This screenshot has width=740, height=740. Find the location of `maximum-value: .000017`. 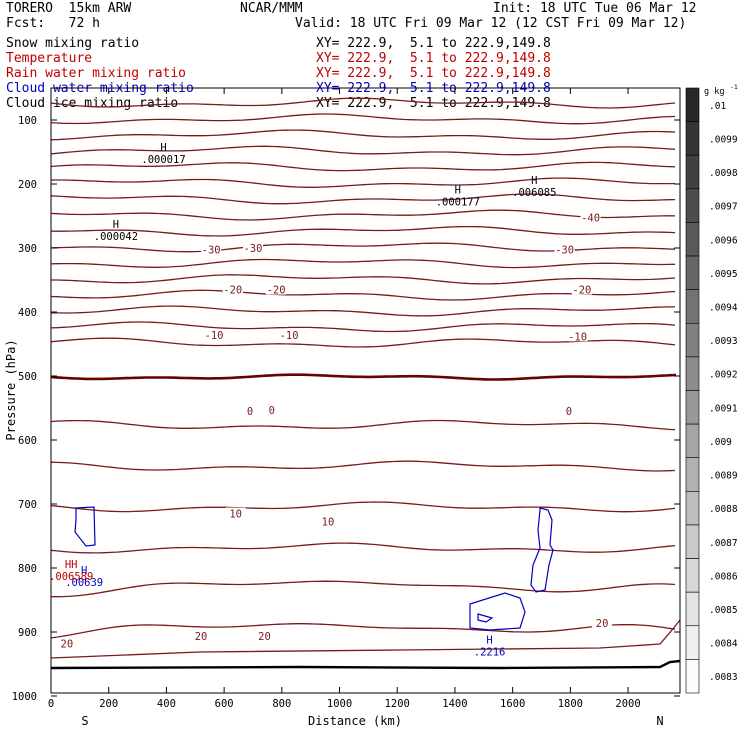

maximum-value: .000017 is located at coordinates (163, 160).